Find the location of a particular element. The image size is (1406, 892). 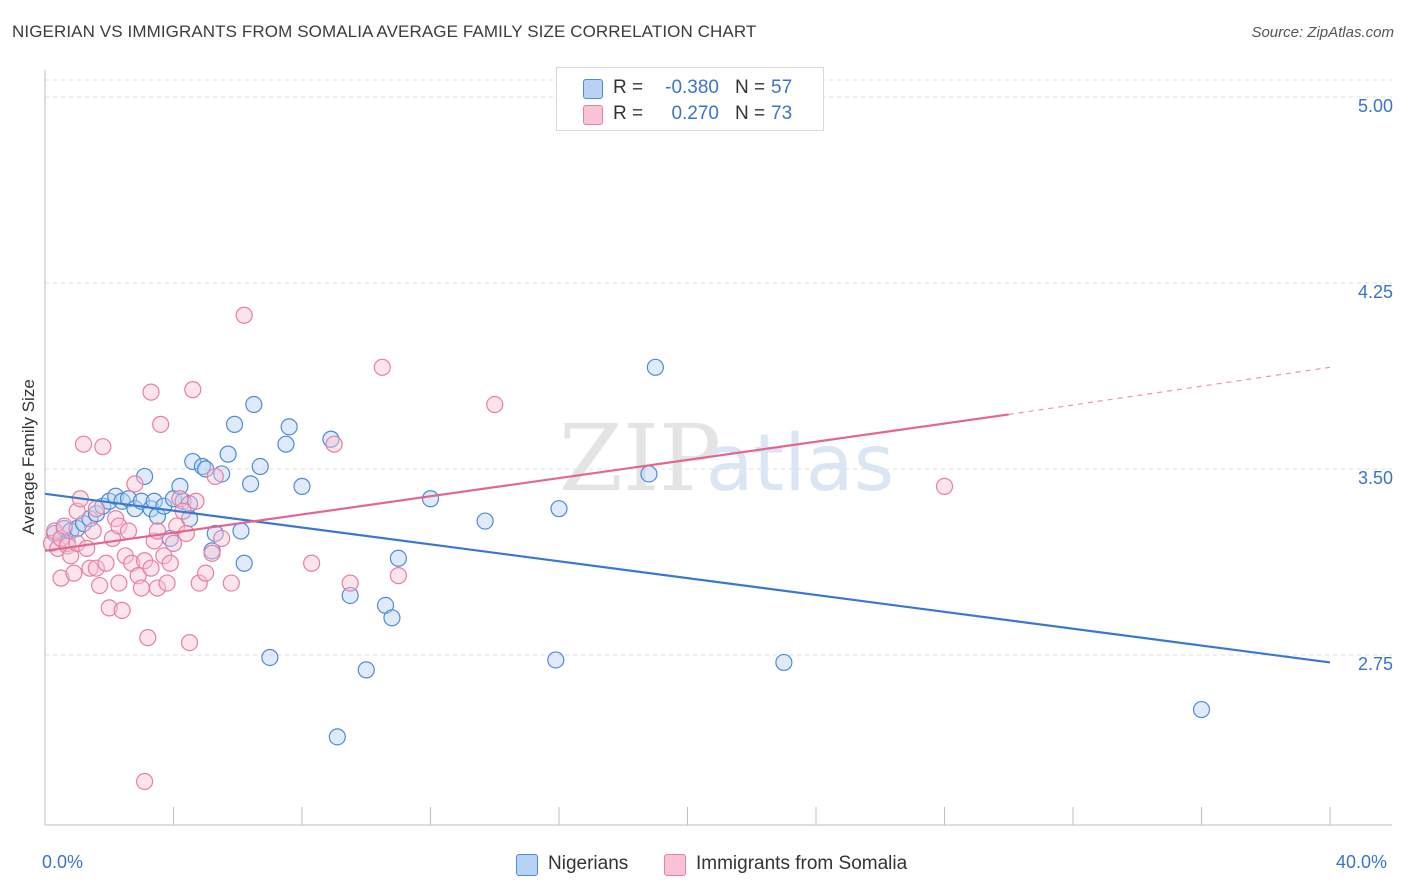

somalia-trend-extension is located at coordinates (1169, 391).